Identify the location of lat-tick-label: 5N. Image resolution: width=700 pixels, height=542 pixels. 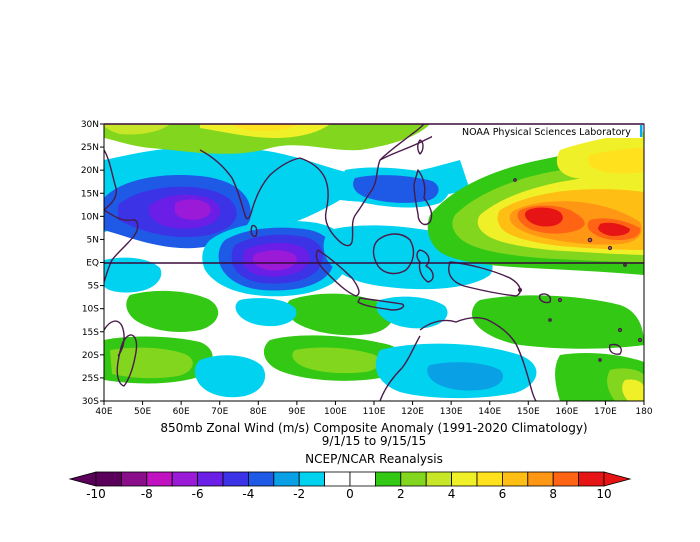
(93, 240).